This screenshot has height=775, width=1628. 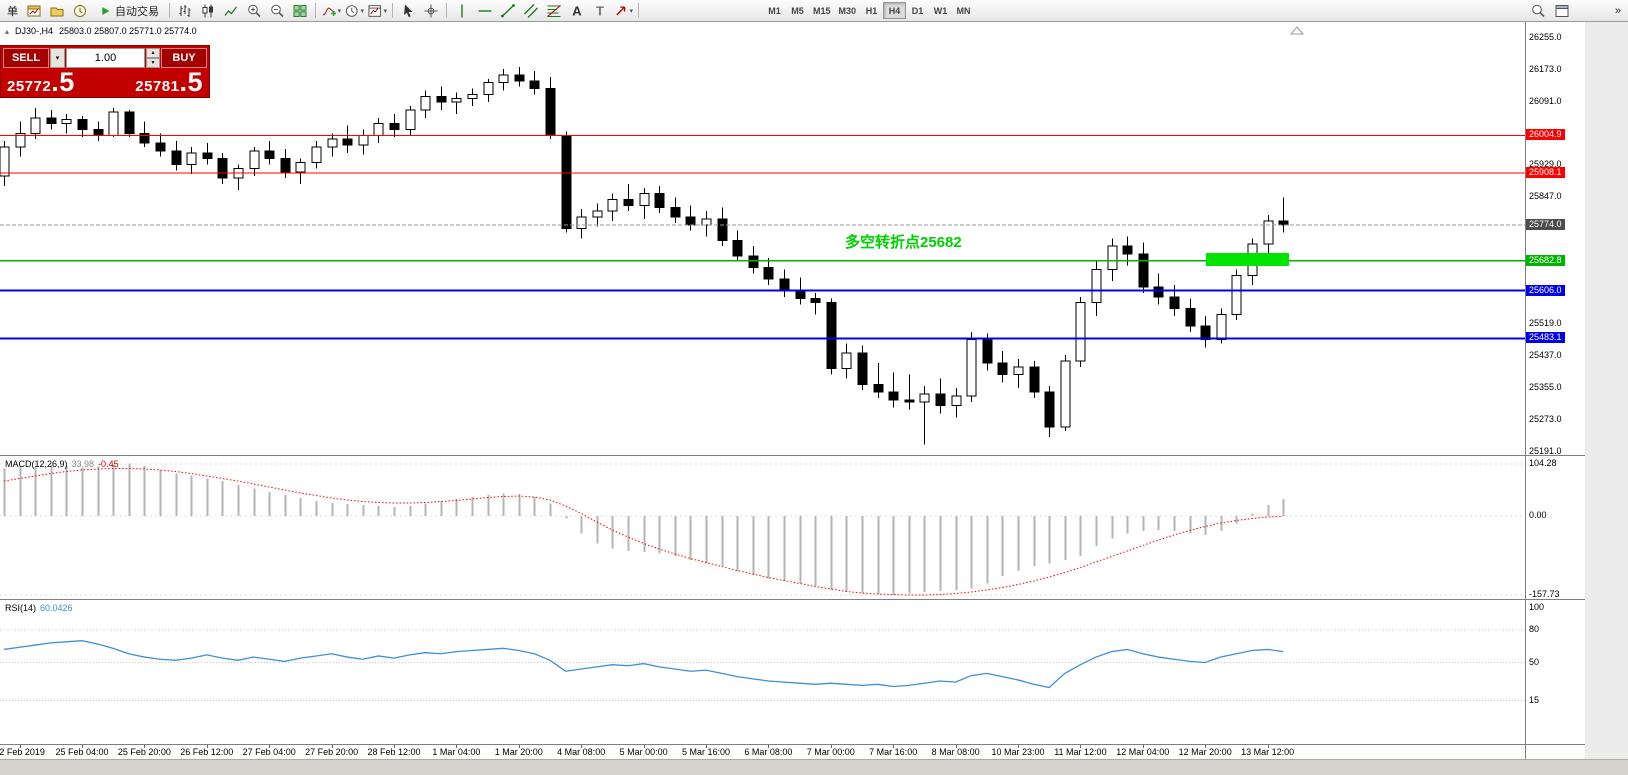 What do you see at coordinates (792, 455) in the screenshot?
I see `macd-splitter` at bounding box center [792, 455].